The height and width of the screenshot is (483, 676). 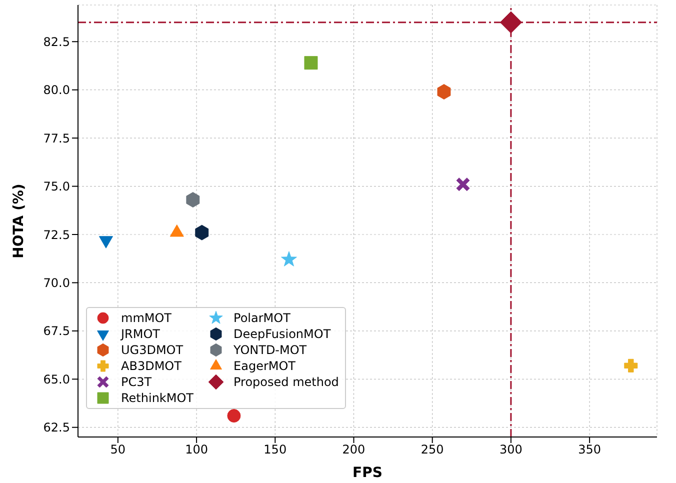 I want to click on x-tick-label: 150, so click(x=275, y=449).